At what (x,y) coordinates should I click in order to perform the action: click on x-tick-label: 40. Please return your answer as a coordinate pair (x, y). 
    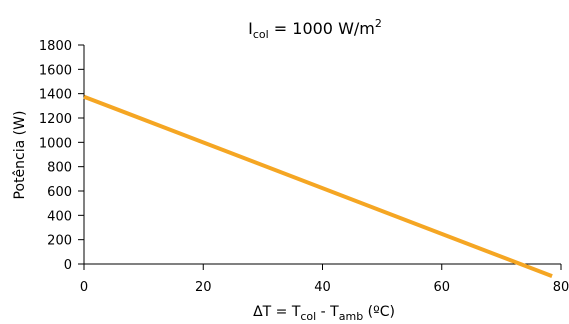
    Looking at the image, I should click on (322, 287).